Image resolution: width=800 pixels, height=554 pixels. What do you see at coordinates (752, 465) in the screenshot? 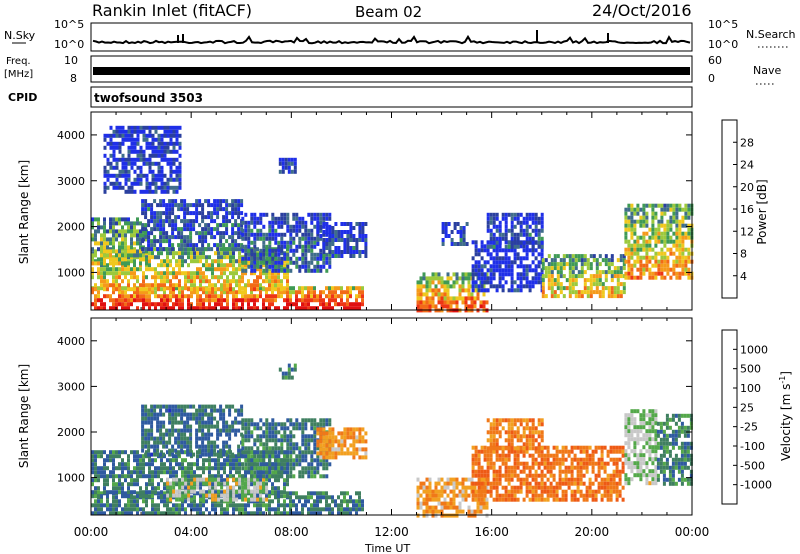
I see `velocity-colorbar-tick-6: -500` at bounding box center [752, 465].